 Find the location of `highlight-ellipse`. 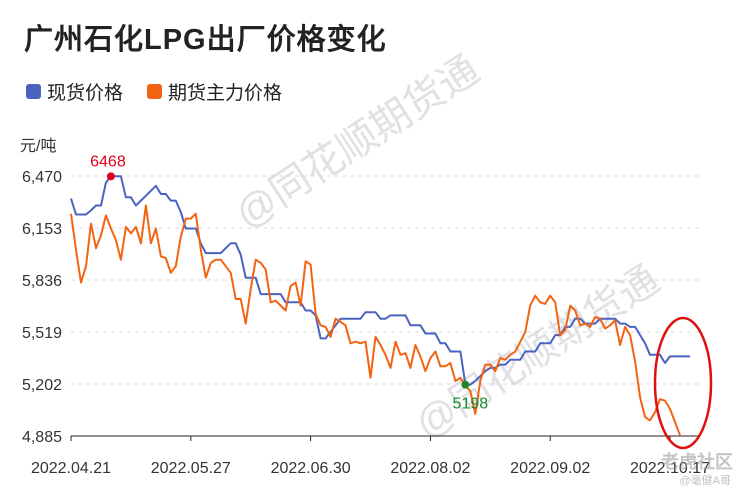

highlight-ellipse is located at coordinates (683, 383).